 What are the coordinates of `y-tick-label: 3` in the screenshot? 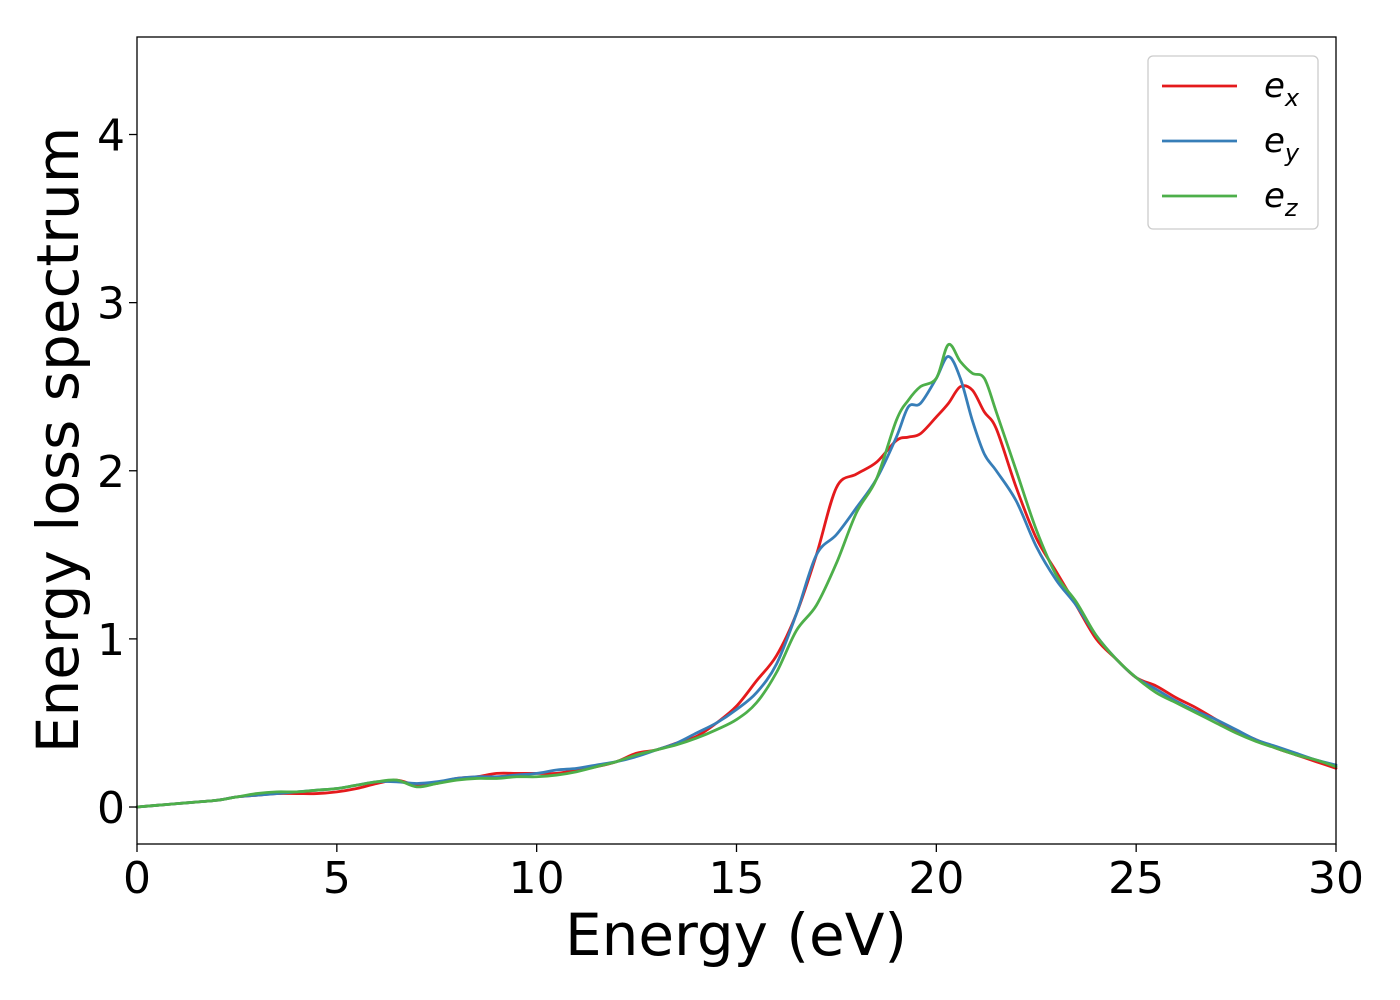 It's located at (111, 304).